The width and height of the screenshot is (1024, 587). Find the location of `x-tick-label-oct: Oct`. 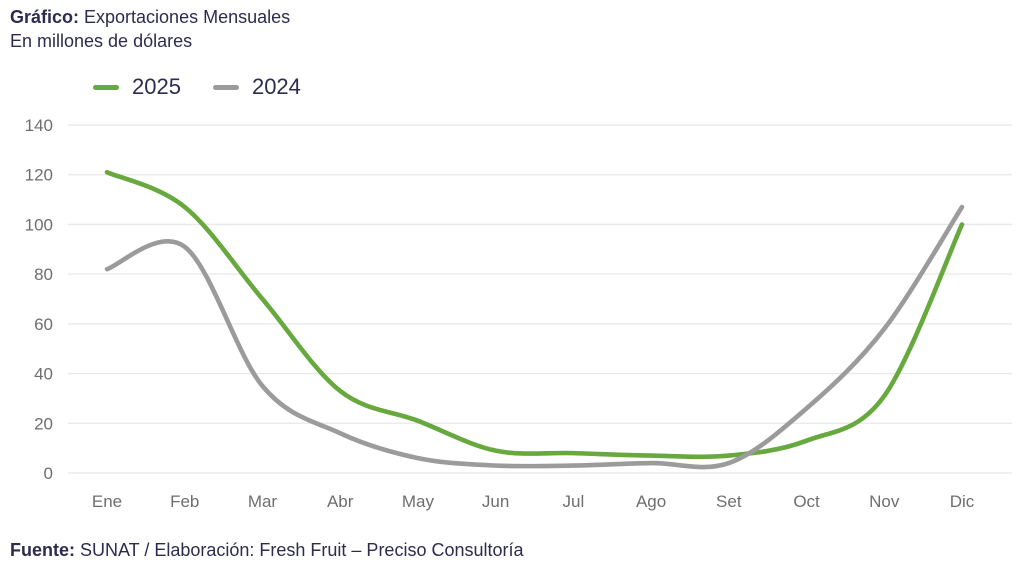

x-tick-label-oct: Oct is located at coordinates (806, 501).